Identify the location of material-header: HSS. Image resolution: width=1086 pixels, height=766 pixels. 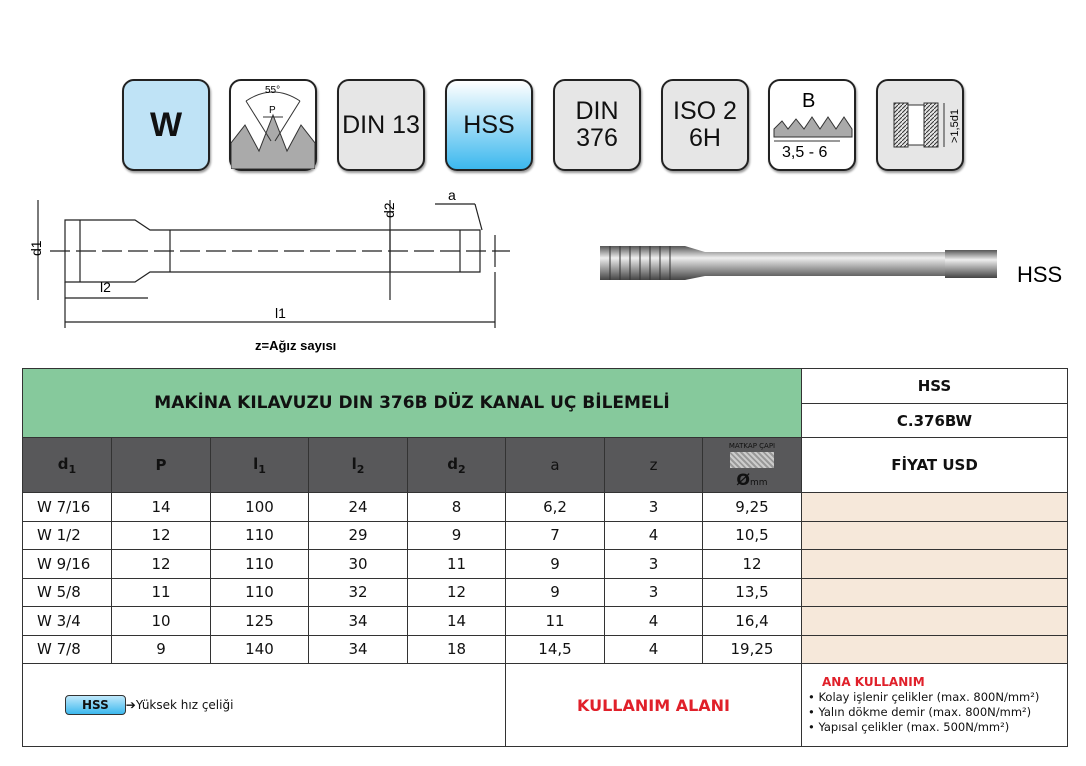
(934, 386).